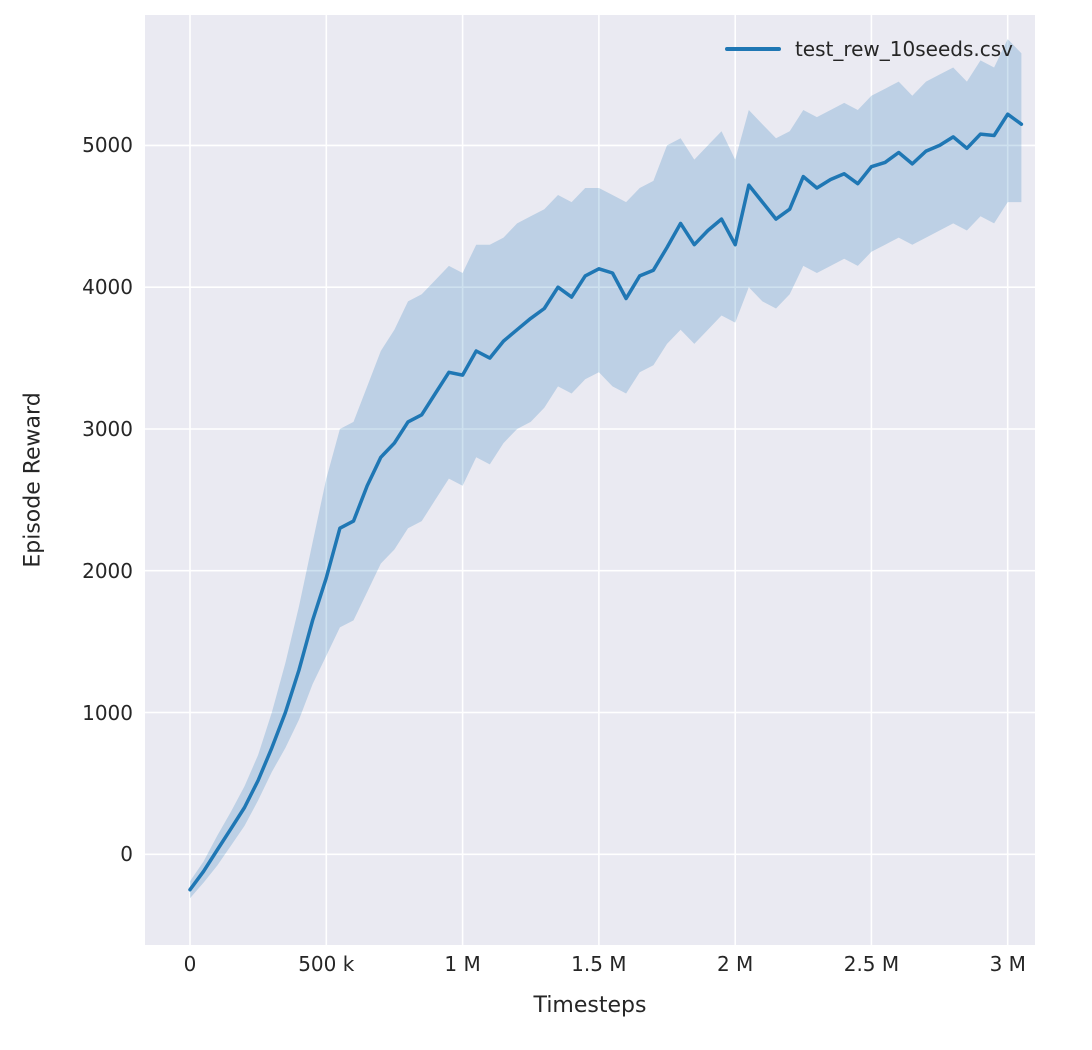 The height and width of the screenshot is (1050, 1092). I want to click on x-tick-label: 3 M, so click(1007, 964).